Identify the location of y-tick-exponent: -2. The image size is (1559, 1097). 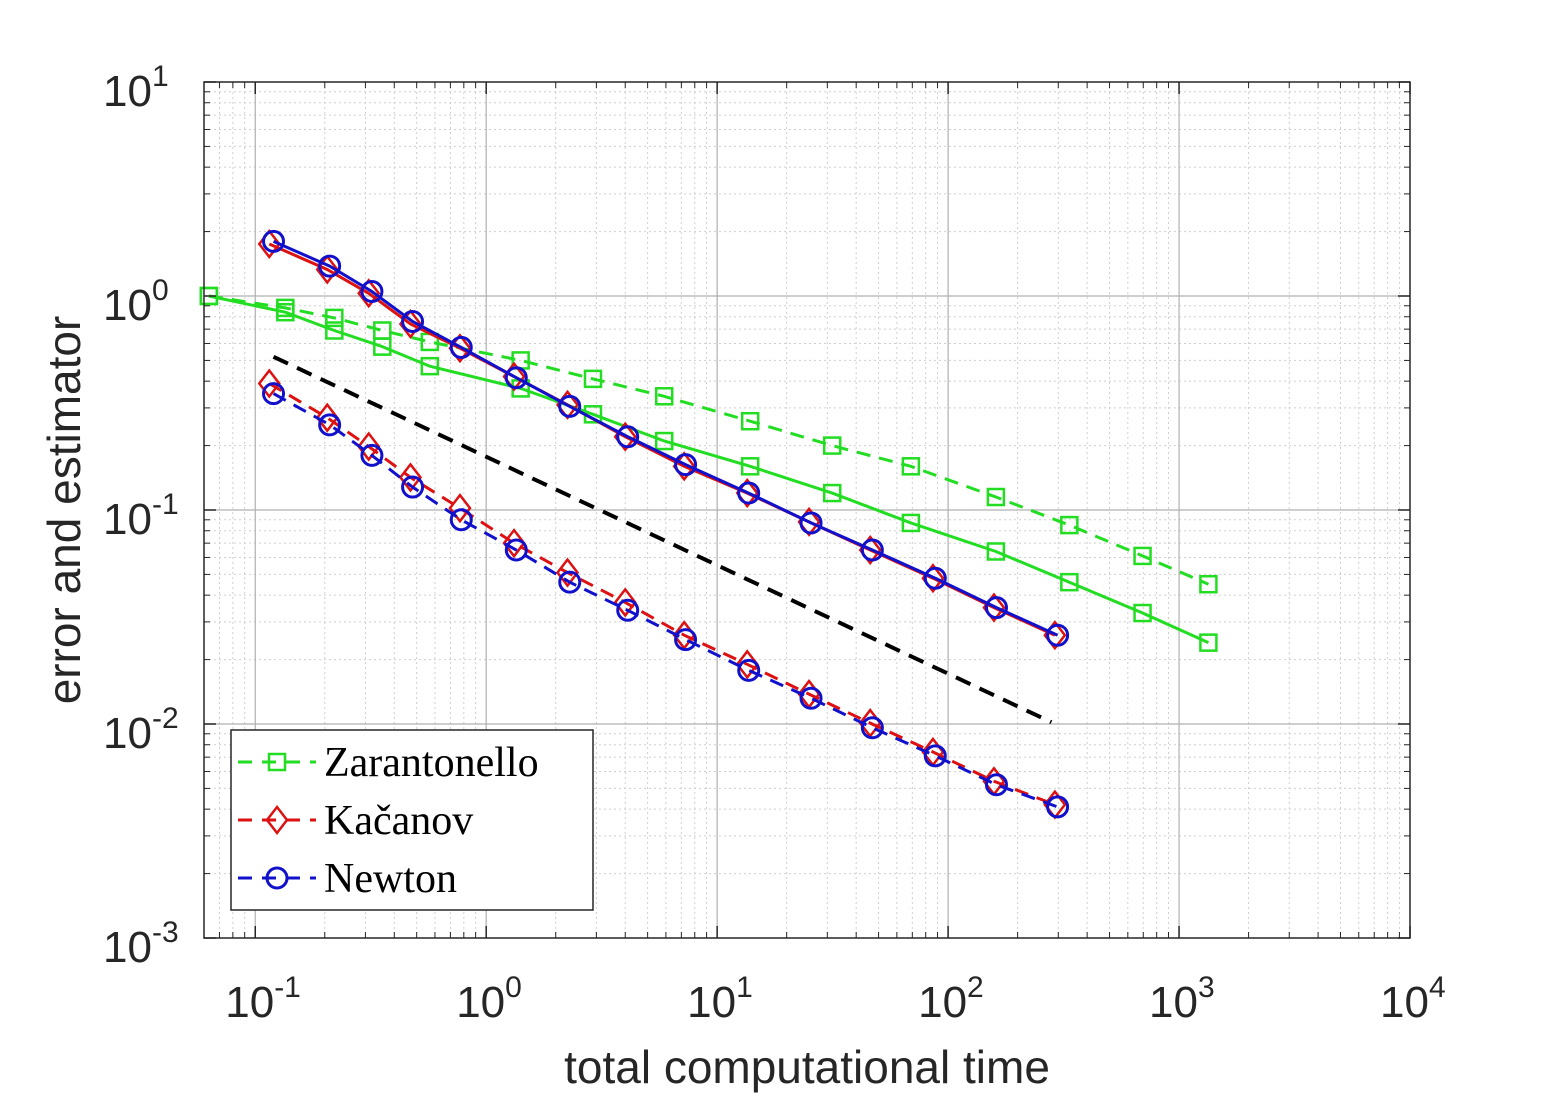
(165, 718).